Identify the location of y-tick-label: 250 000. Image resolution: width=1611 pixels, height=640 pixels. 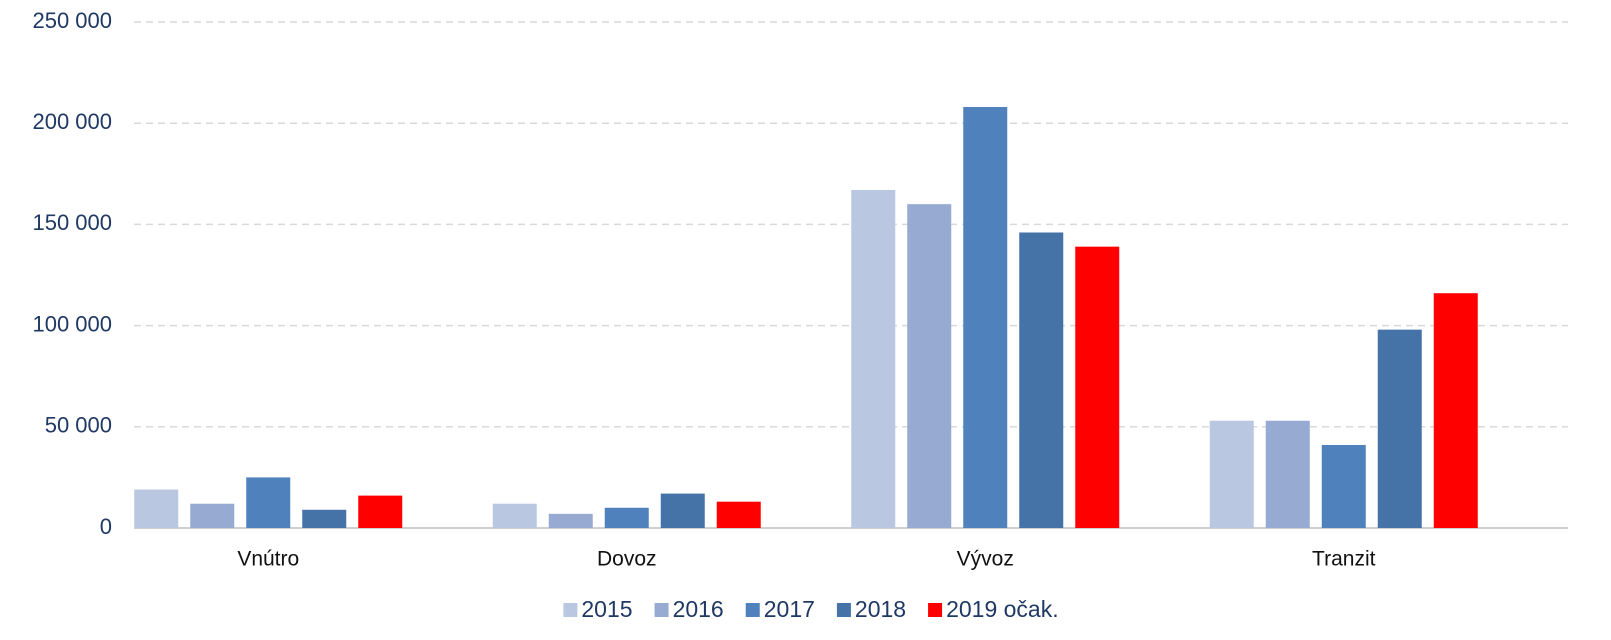
(72, 20).